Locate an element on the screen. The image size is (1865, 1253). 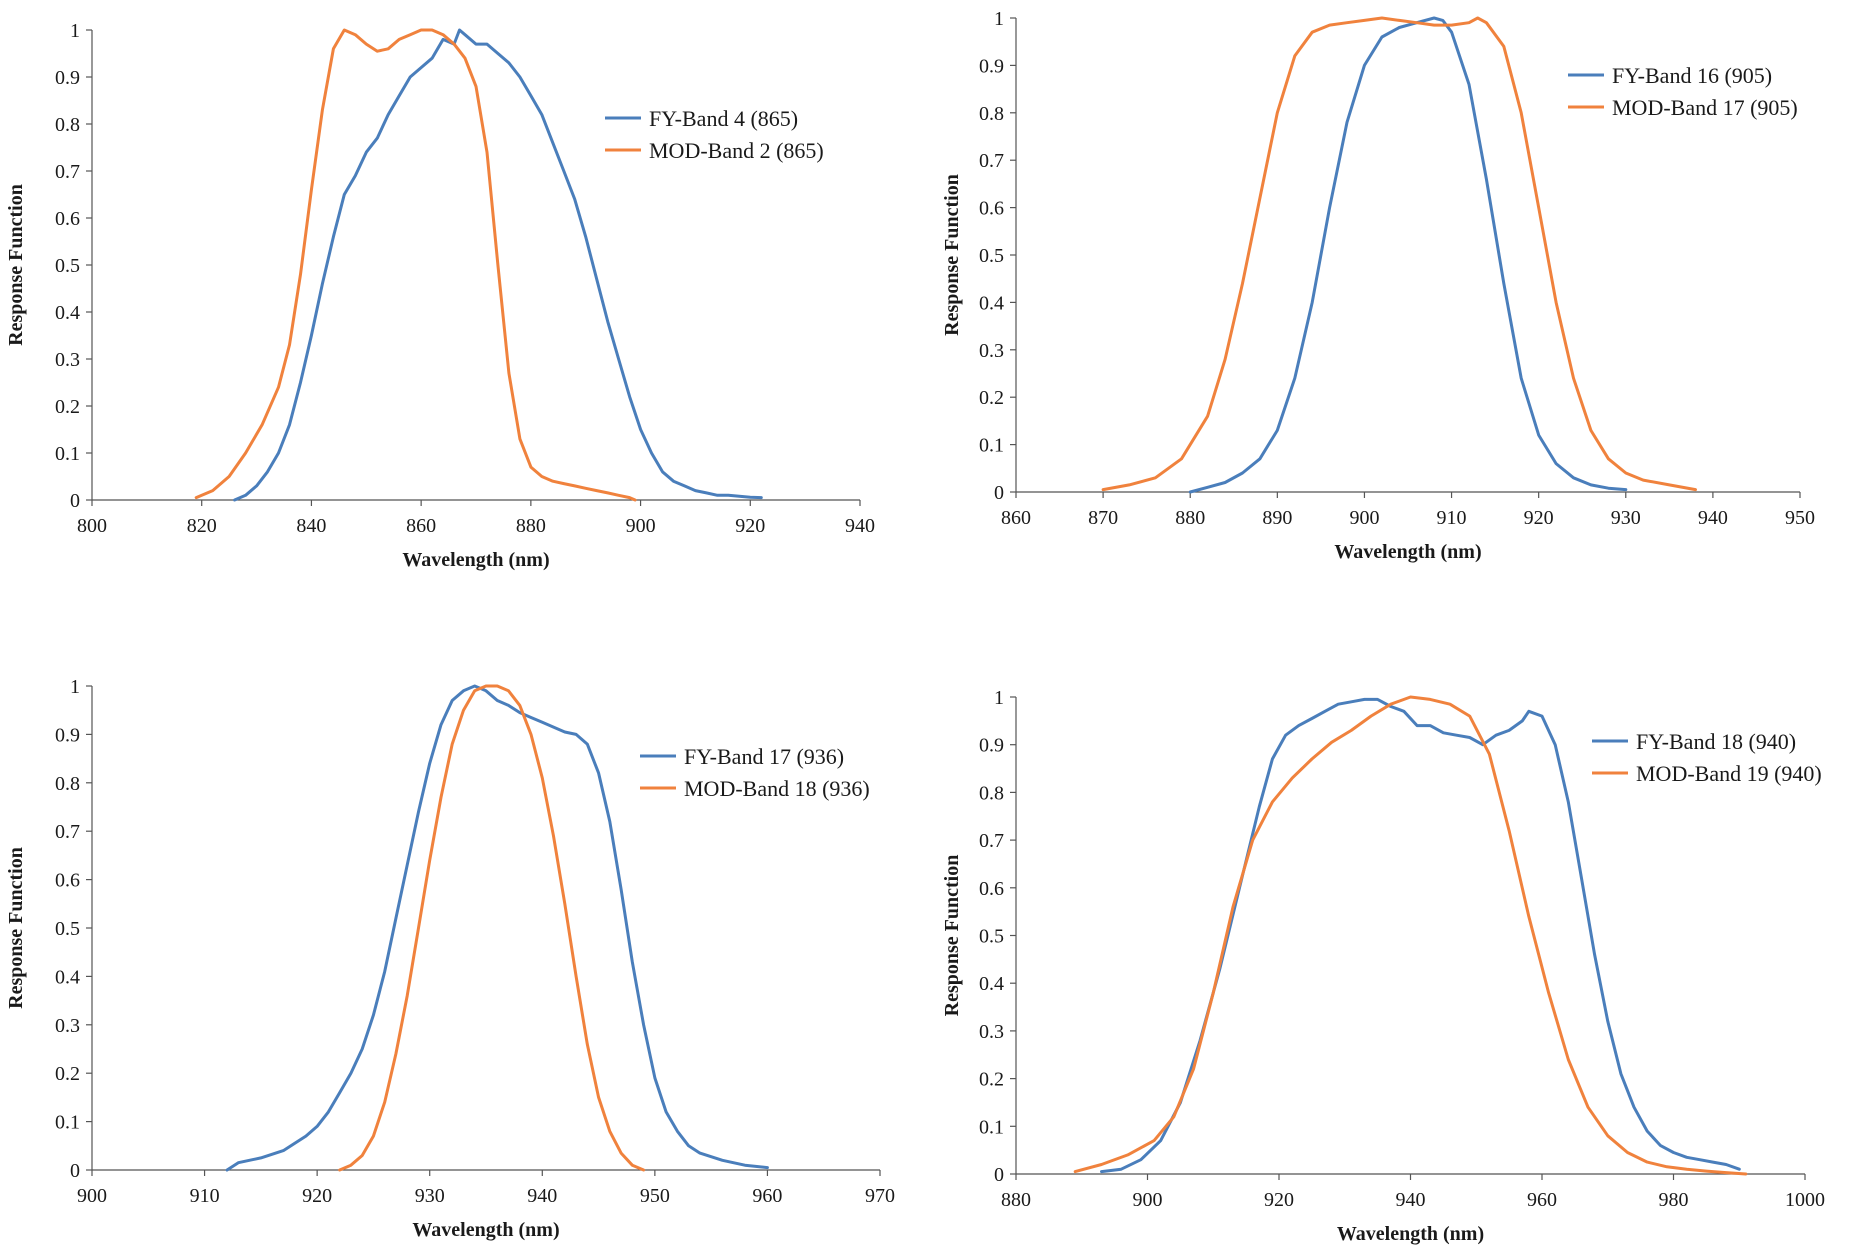
legend-label-mod: MOD-Band 2 (865) is located at coordinates (736, 150).